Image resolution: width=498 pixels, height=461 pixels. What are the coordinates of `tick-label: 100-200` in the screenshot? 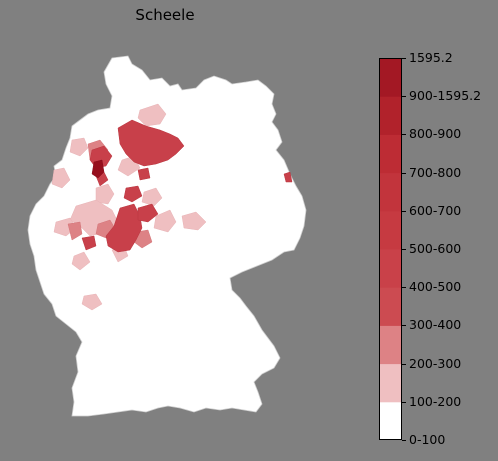 It's located at (435, 401).